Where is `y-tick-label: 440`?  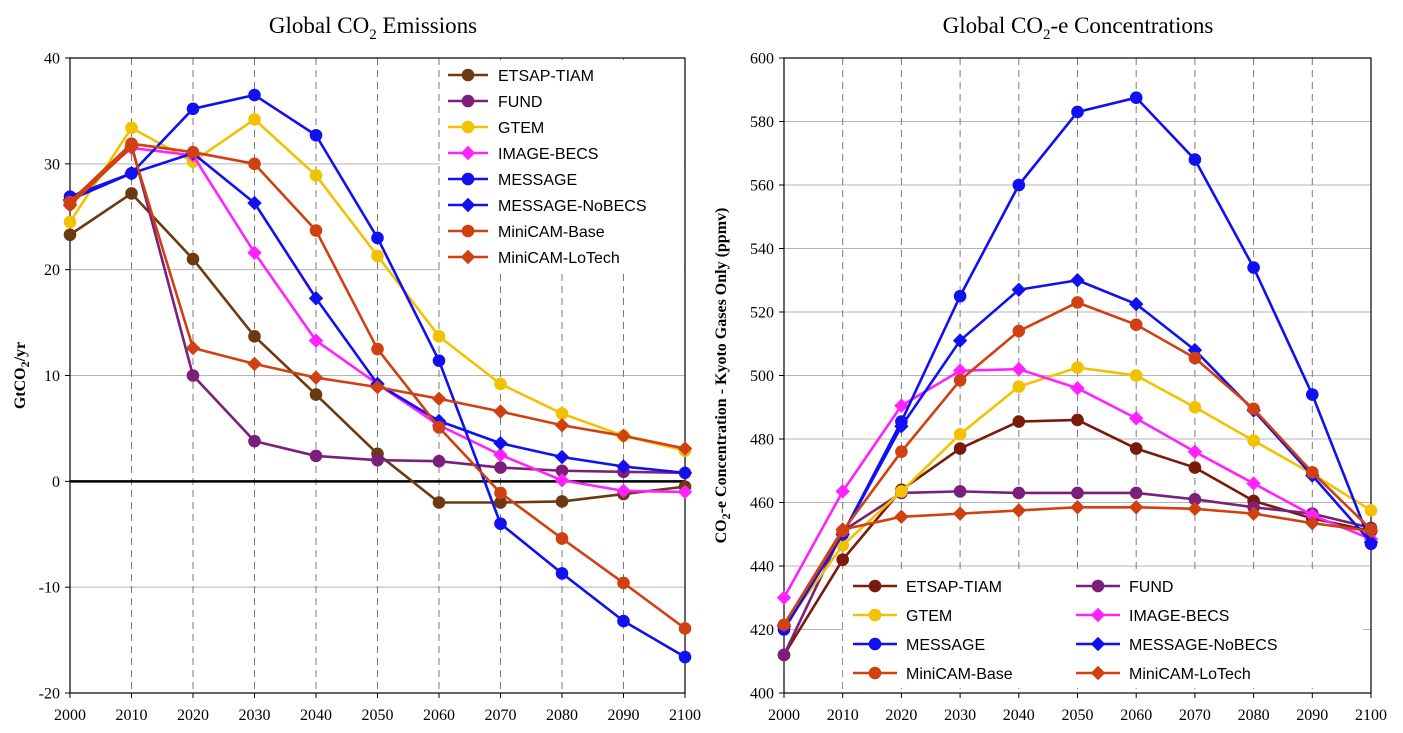
y-tick-label: 440 is located at coordinates (762, 567).